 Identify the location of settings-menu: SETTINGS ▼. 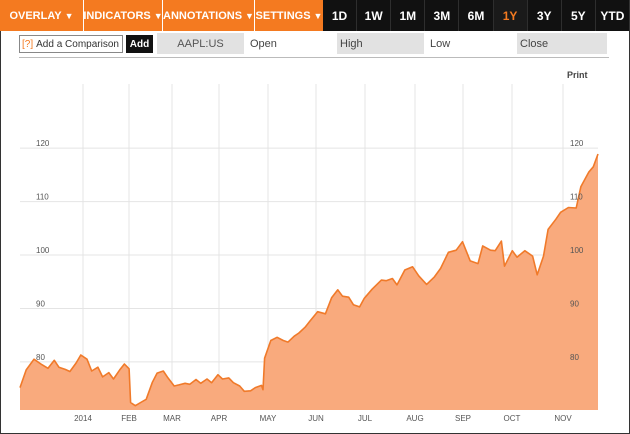
(289, 15).